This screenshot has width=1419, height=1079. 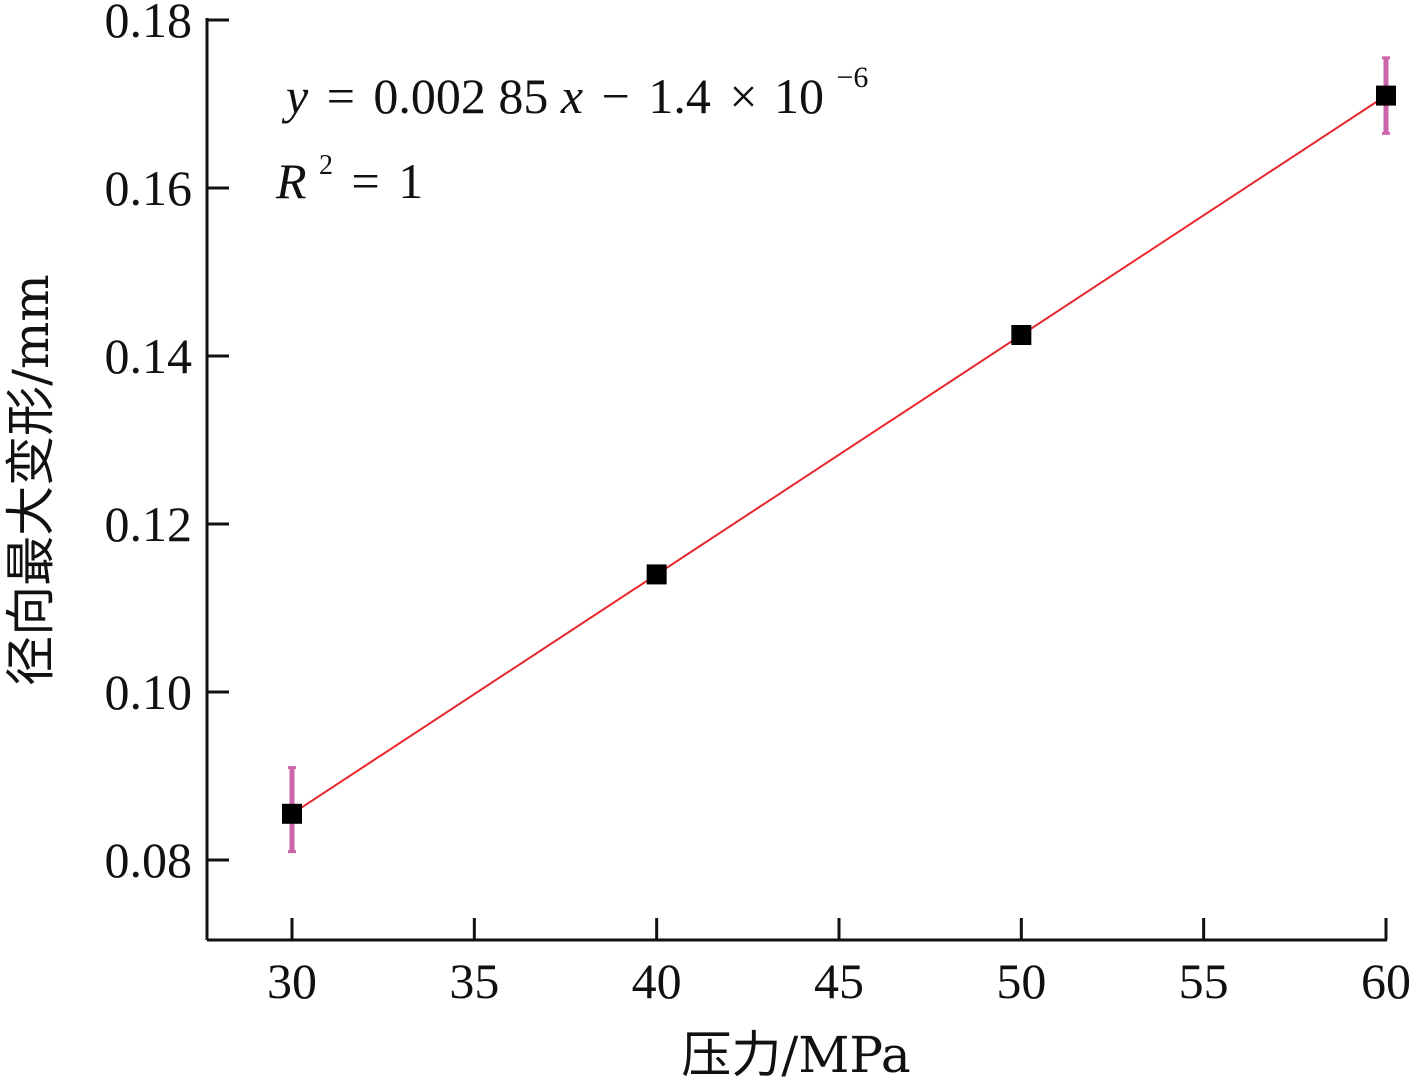 What do you see at coordinates (149, 356) in the screenshot?
I see `y-tick-label: 0.14` at bounding box center [149, 356].